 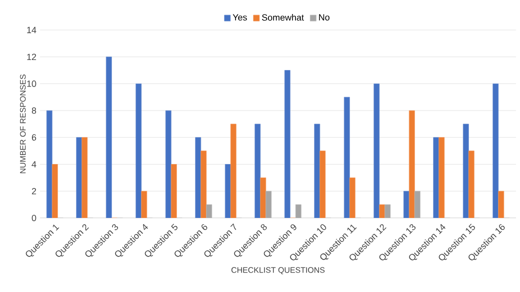 I want to click on y-tick-label: 14, so click(x=31, y=30).